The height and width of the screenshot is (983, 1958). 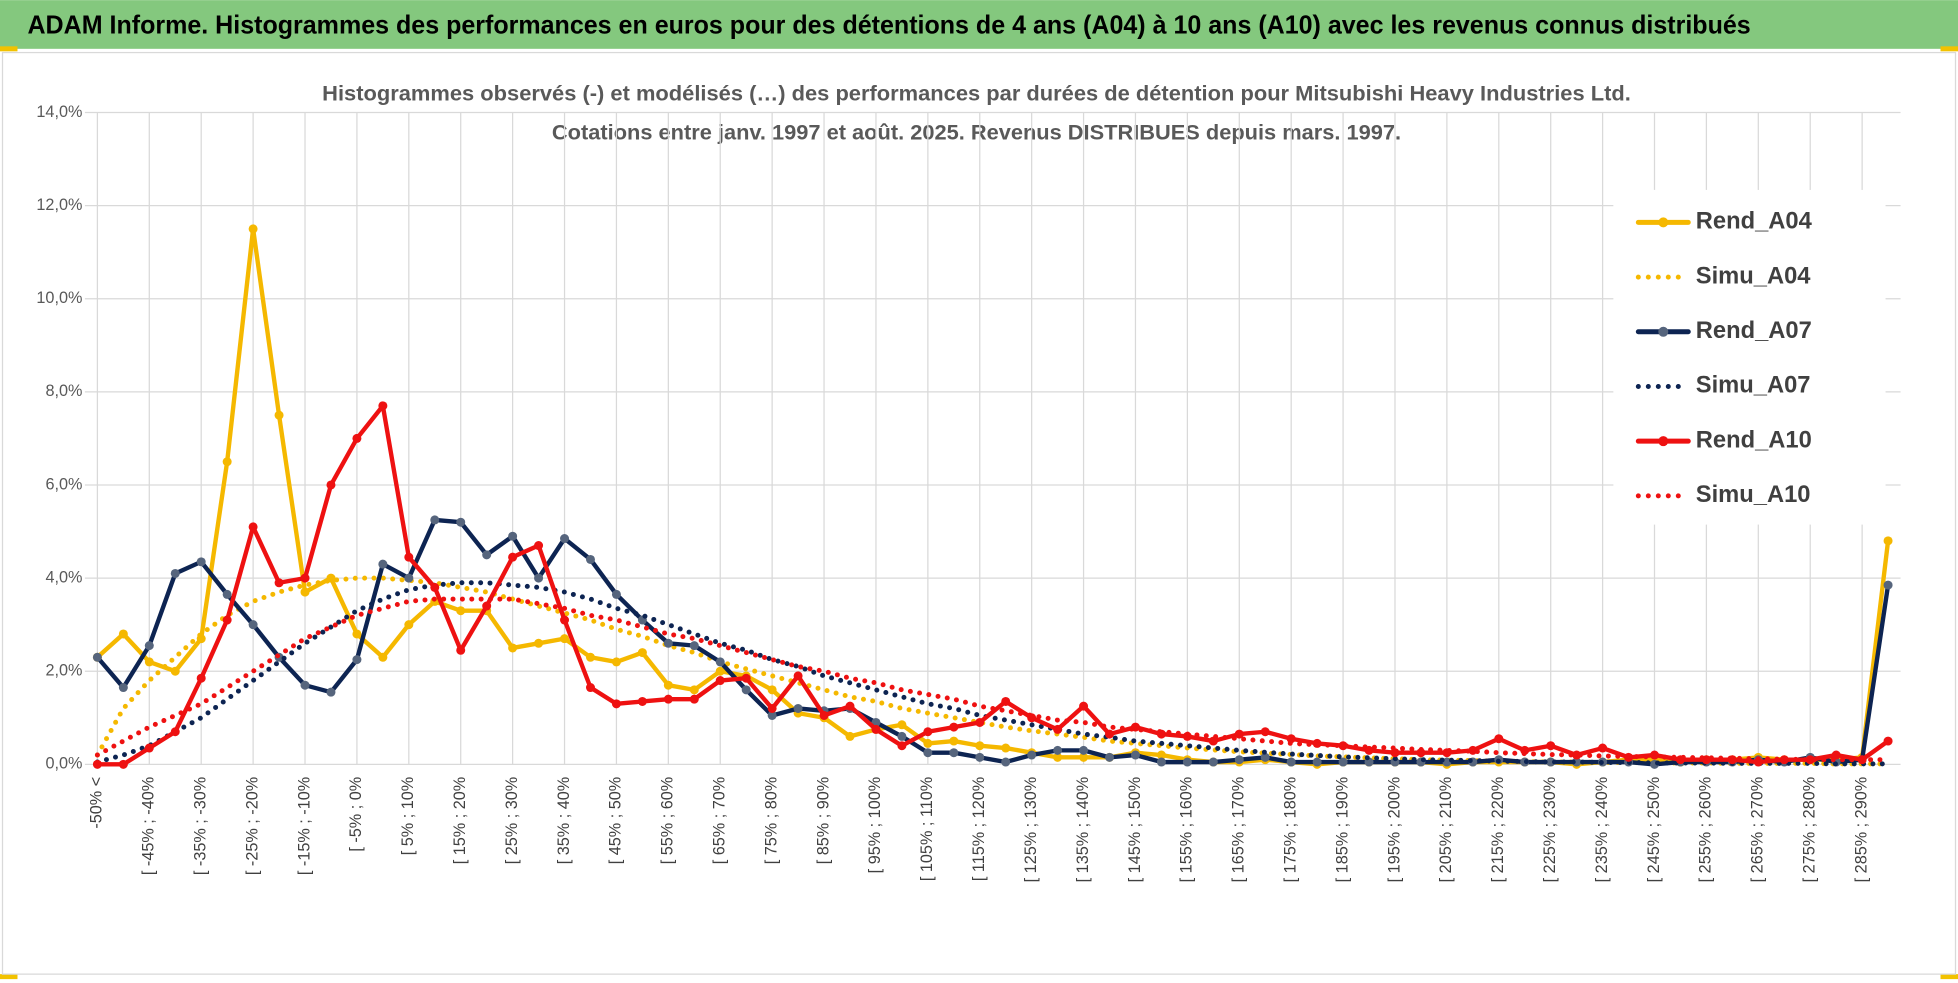 I want to click on x-tick-label: -50% <, so click(x=97, y=803).